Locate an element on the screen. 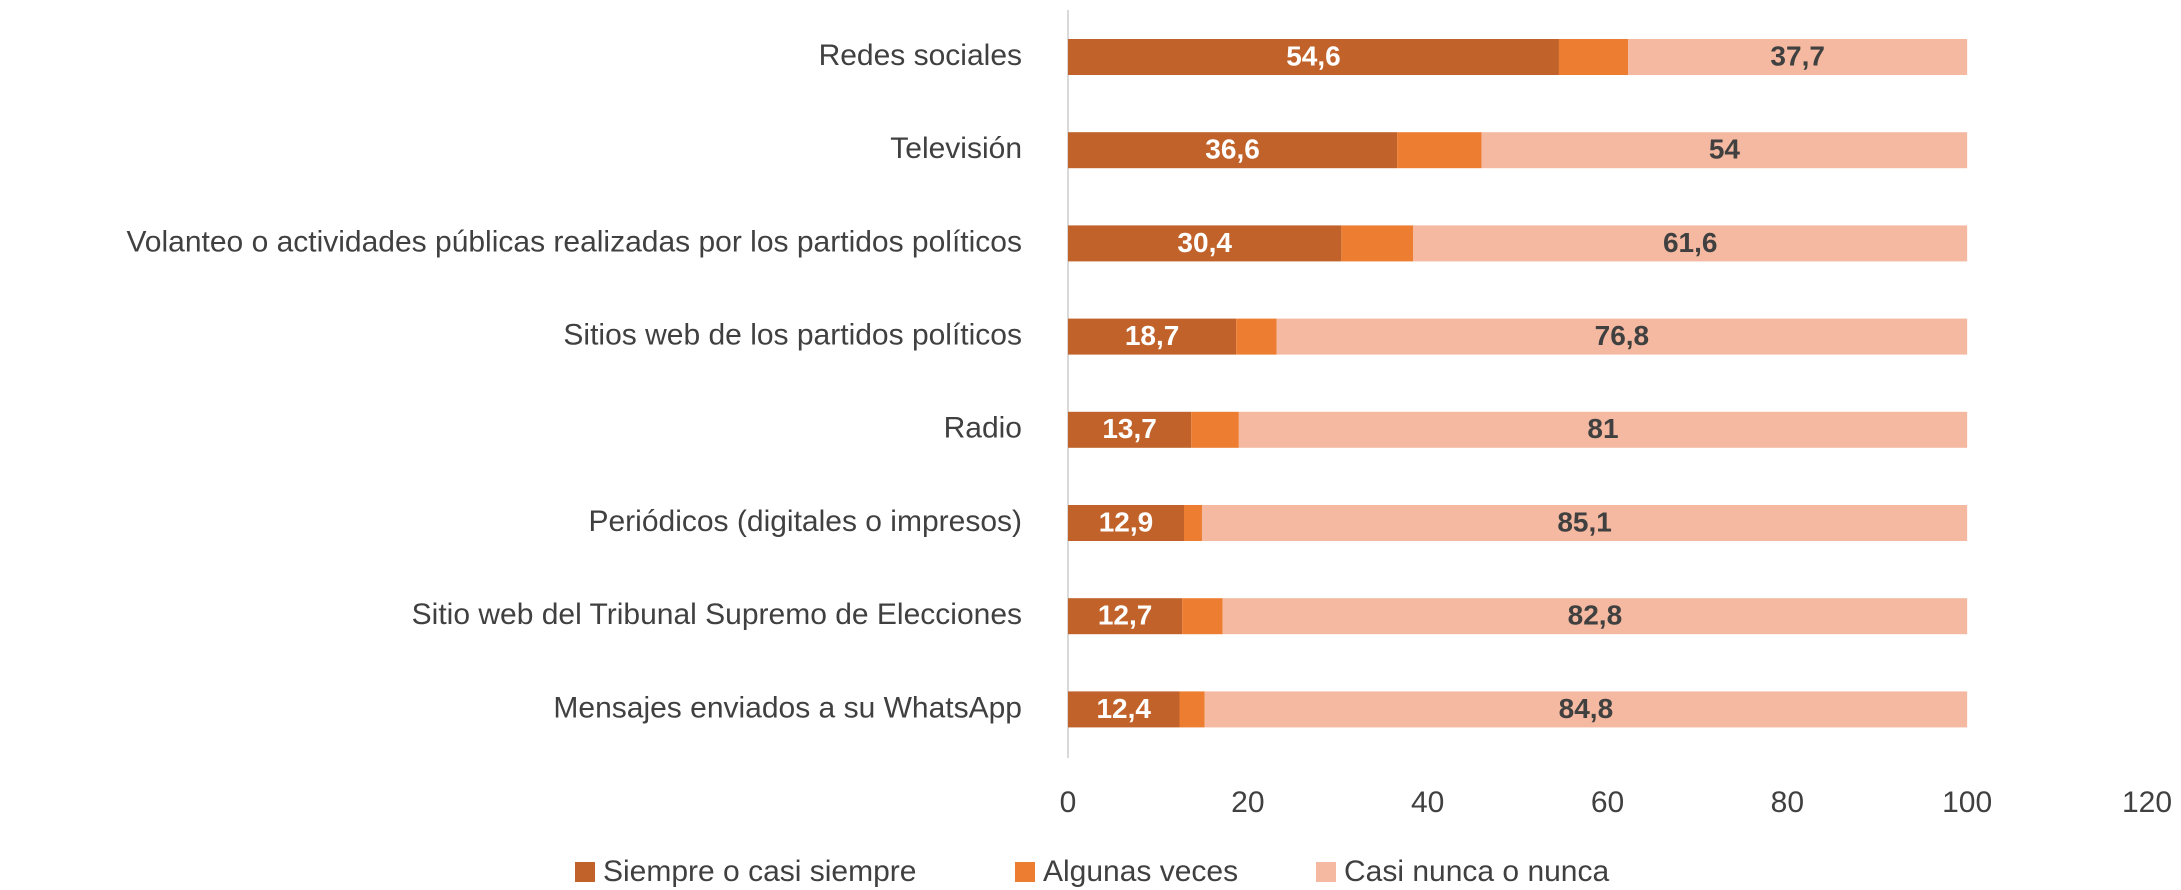 This screenshot has height=890, width=2181. data-label: 18,7 is located at coordinates (1152, 335).